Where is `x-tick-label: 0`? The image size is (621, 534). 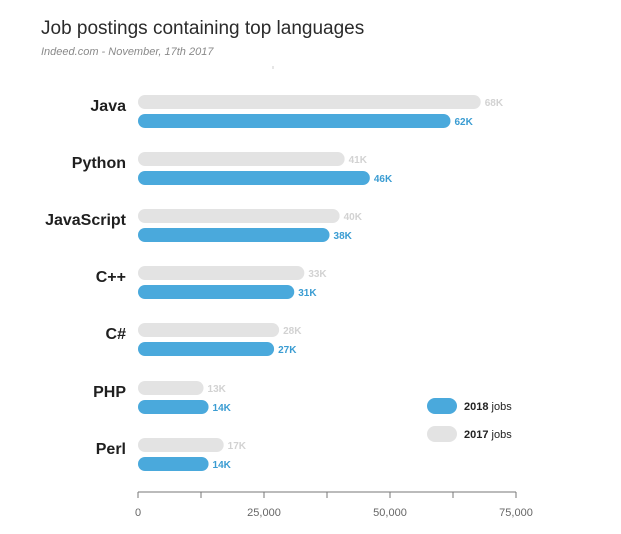
x-tick-label: 0 is located at coordinates (138, 513).